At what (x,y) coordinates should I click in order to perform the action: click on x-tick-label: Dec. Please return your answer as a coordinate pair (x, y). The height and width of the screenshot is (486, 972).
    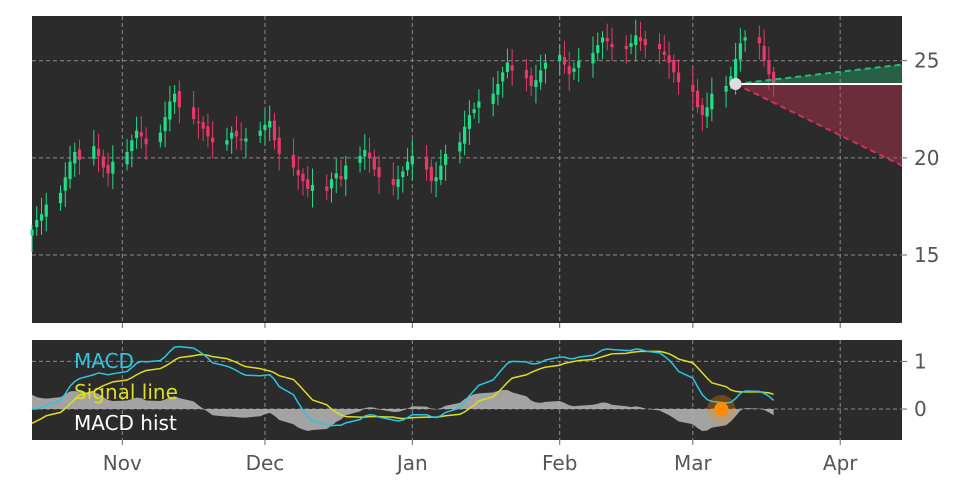
    Looking at the image, I should click on (265, 463).